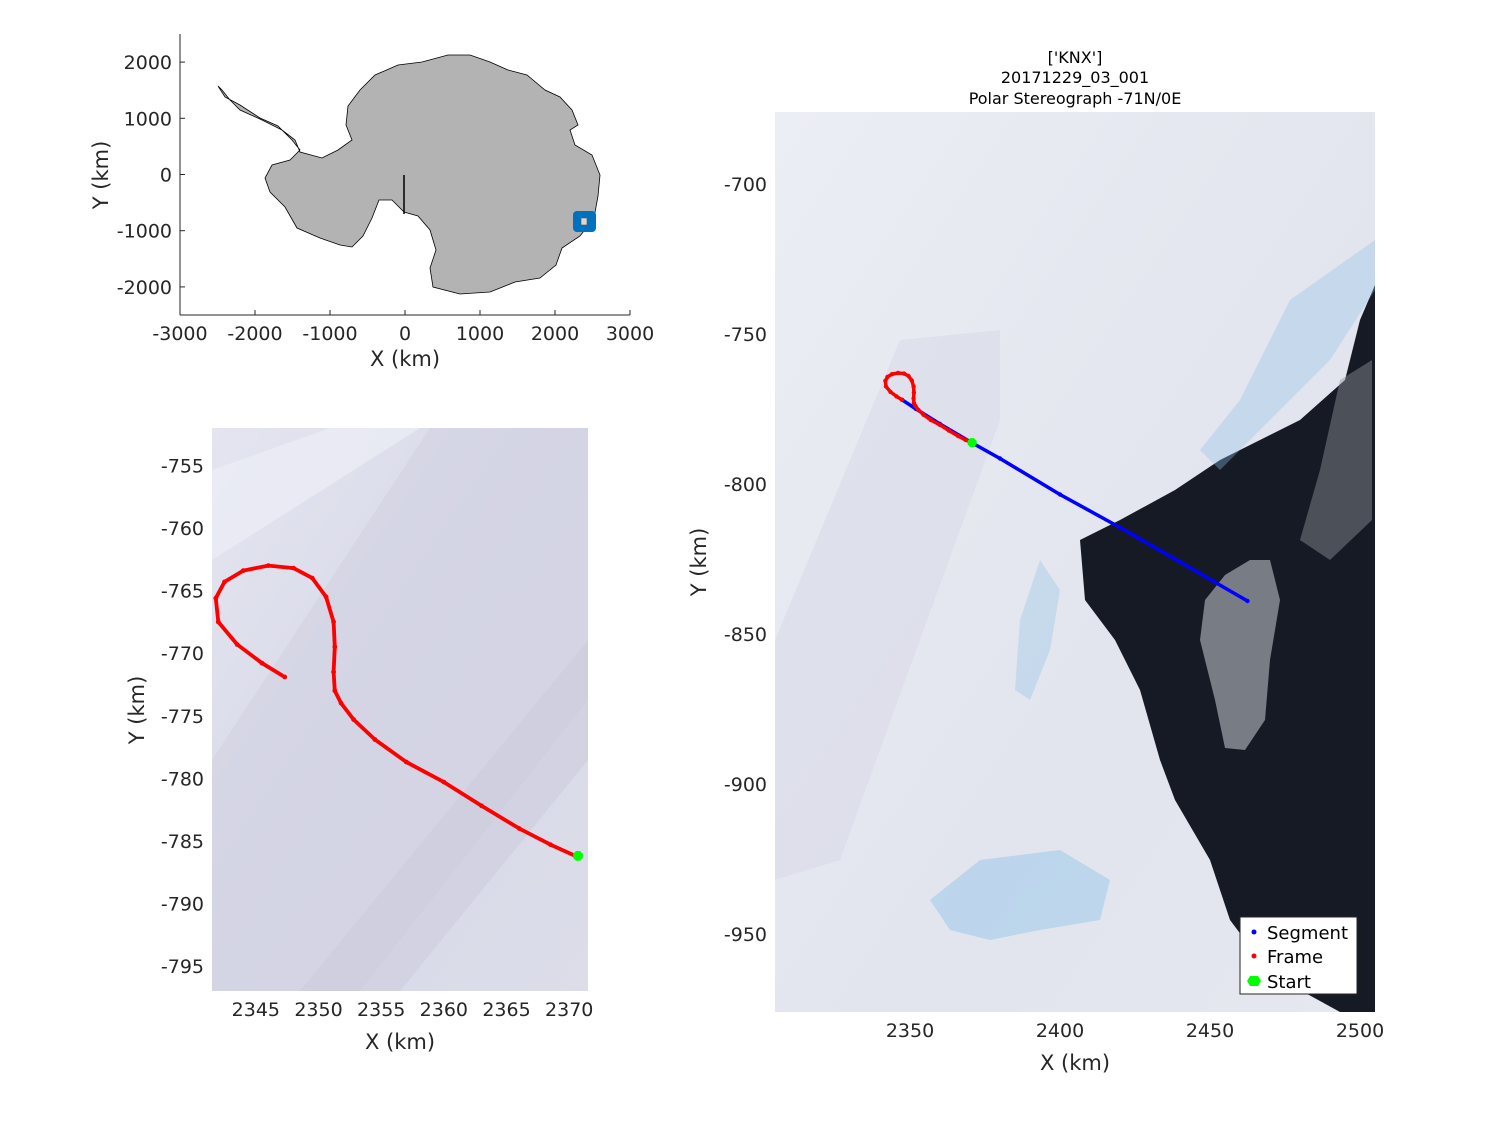 Image resolution: width=1500 pixels, height=1125 pixels. I want to click on zoom-y-tick-label: -760, so click(182, 529).